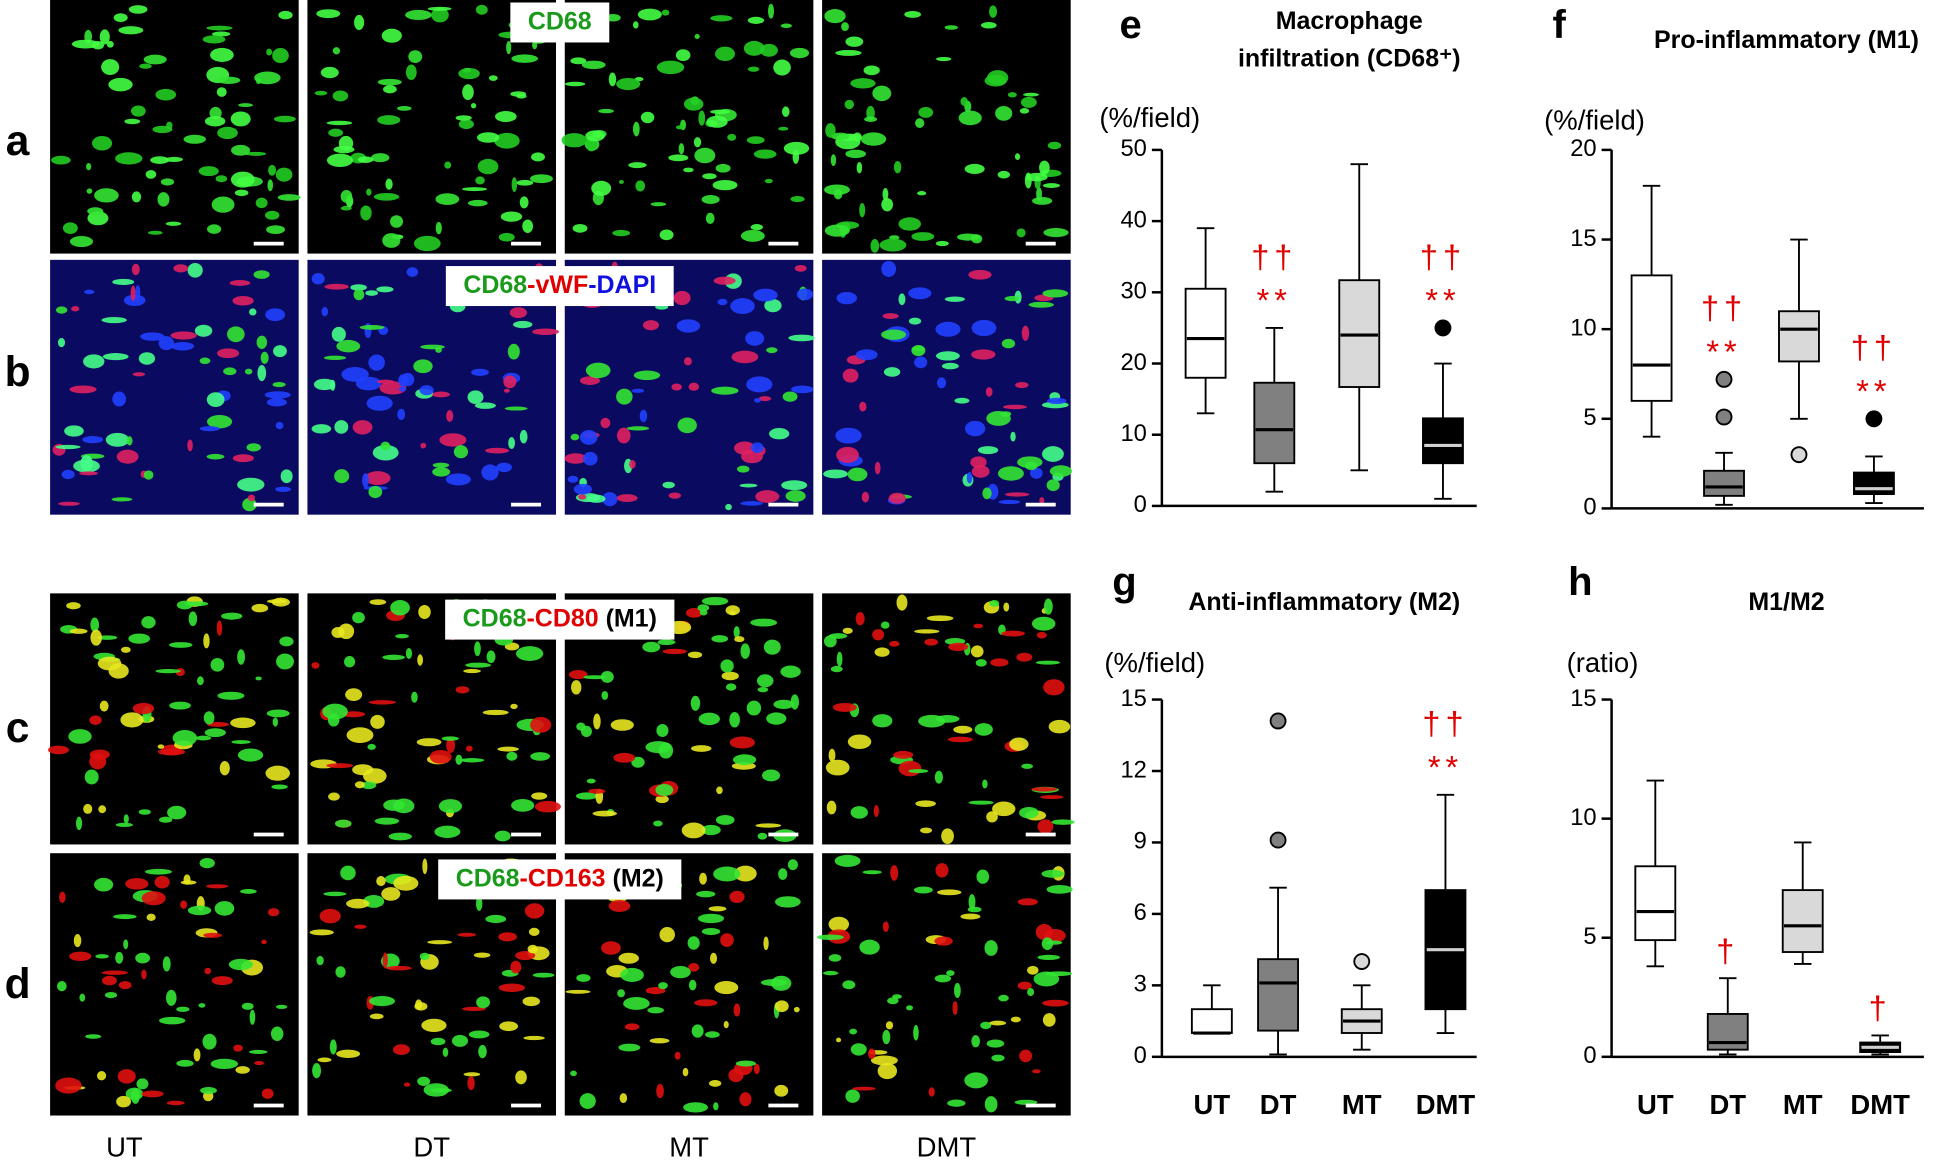  Describe the element at coordinates (1362, 961) in the screenshot. I see `outlier` at that location.